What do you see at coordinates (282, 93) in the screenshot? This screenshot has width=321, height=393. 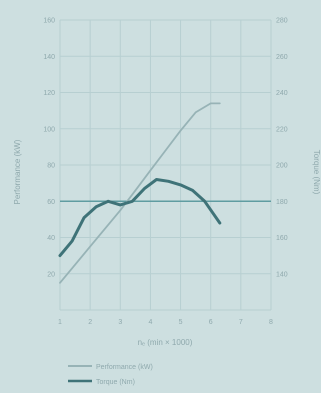 I see `y-right-tick-label: 240` at bounding box center [282, 93].